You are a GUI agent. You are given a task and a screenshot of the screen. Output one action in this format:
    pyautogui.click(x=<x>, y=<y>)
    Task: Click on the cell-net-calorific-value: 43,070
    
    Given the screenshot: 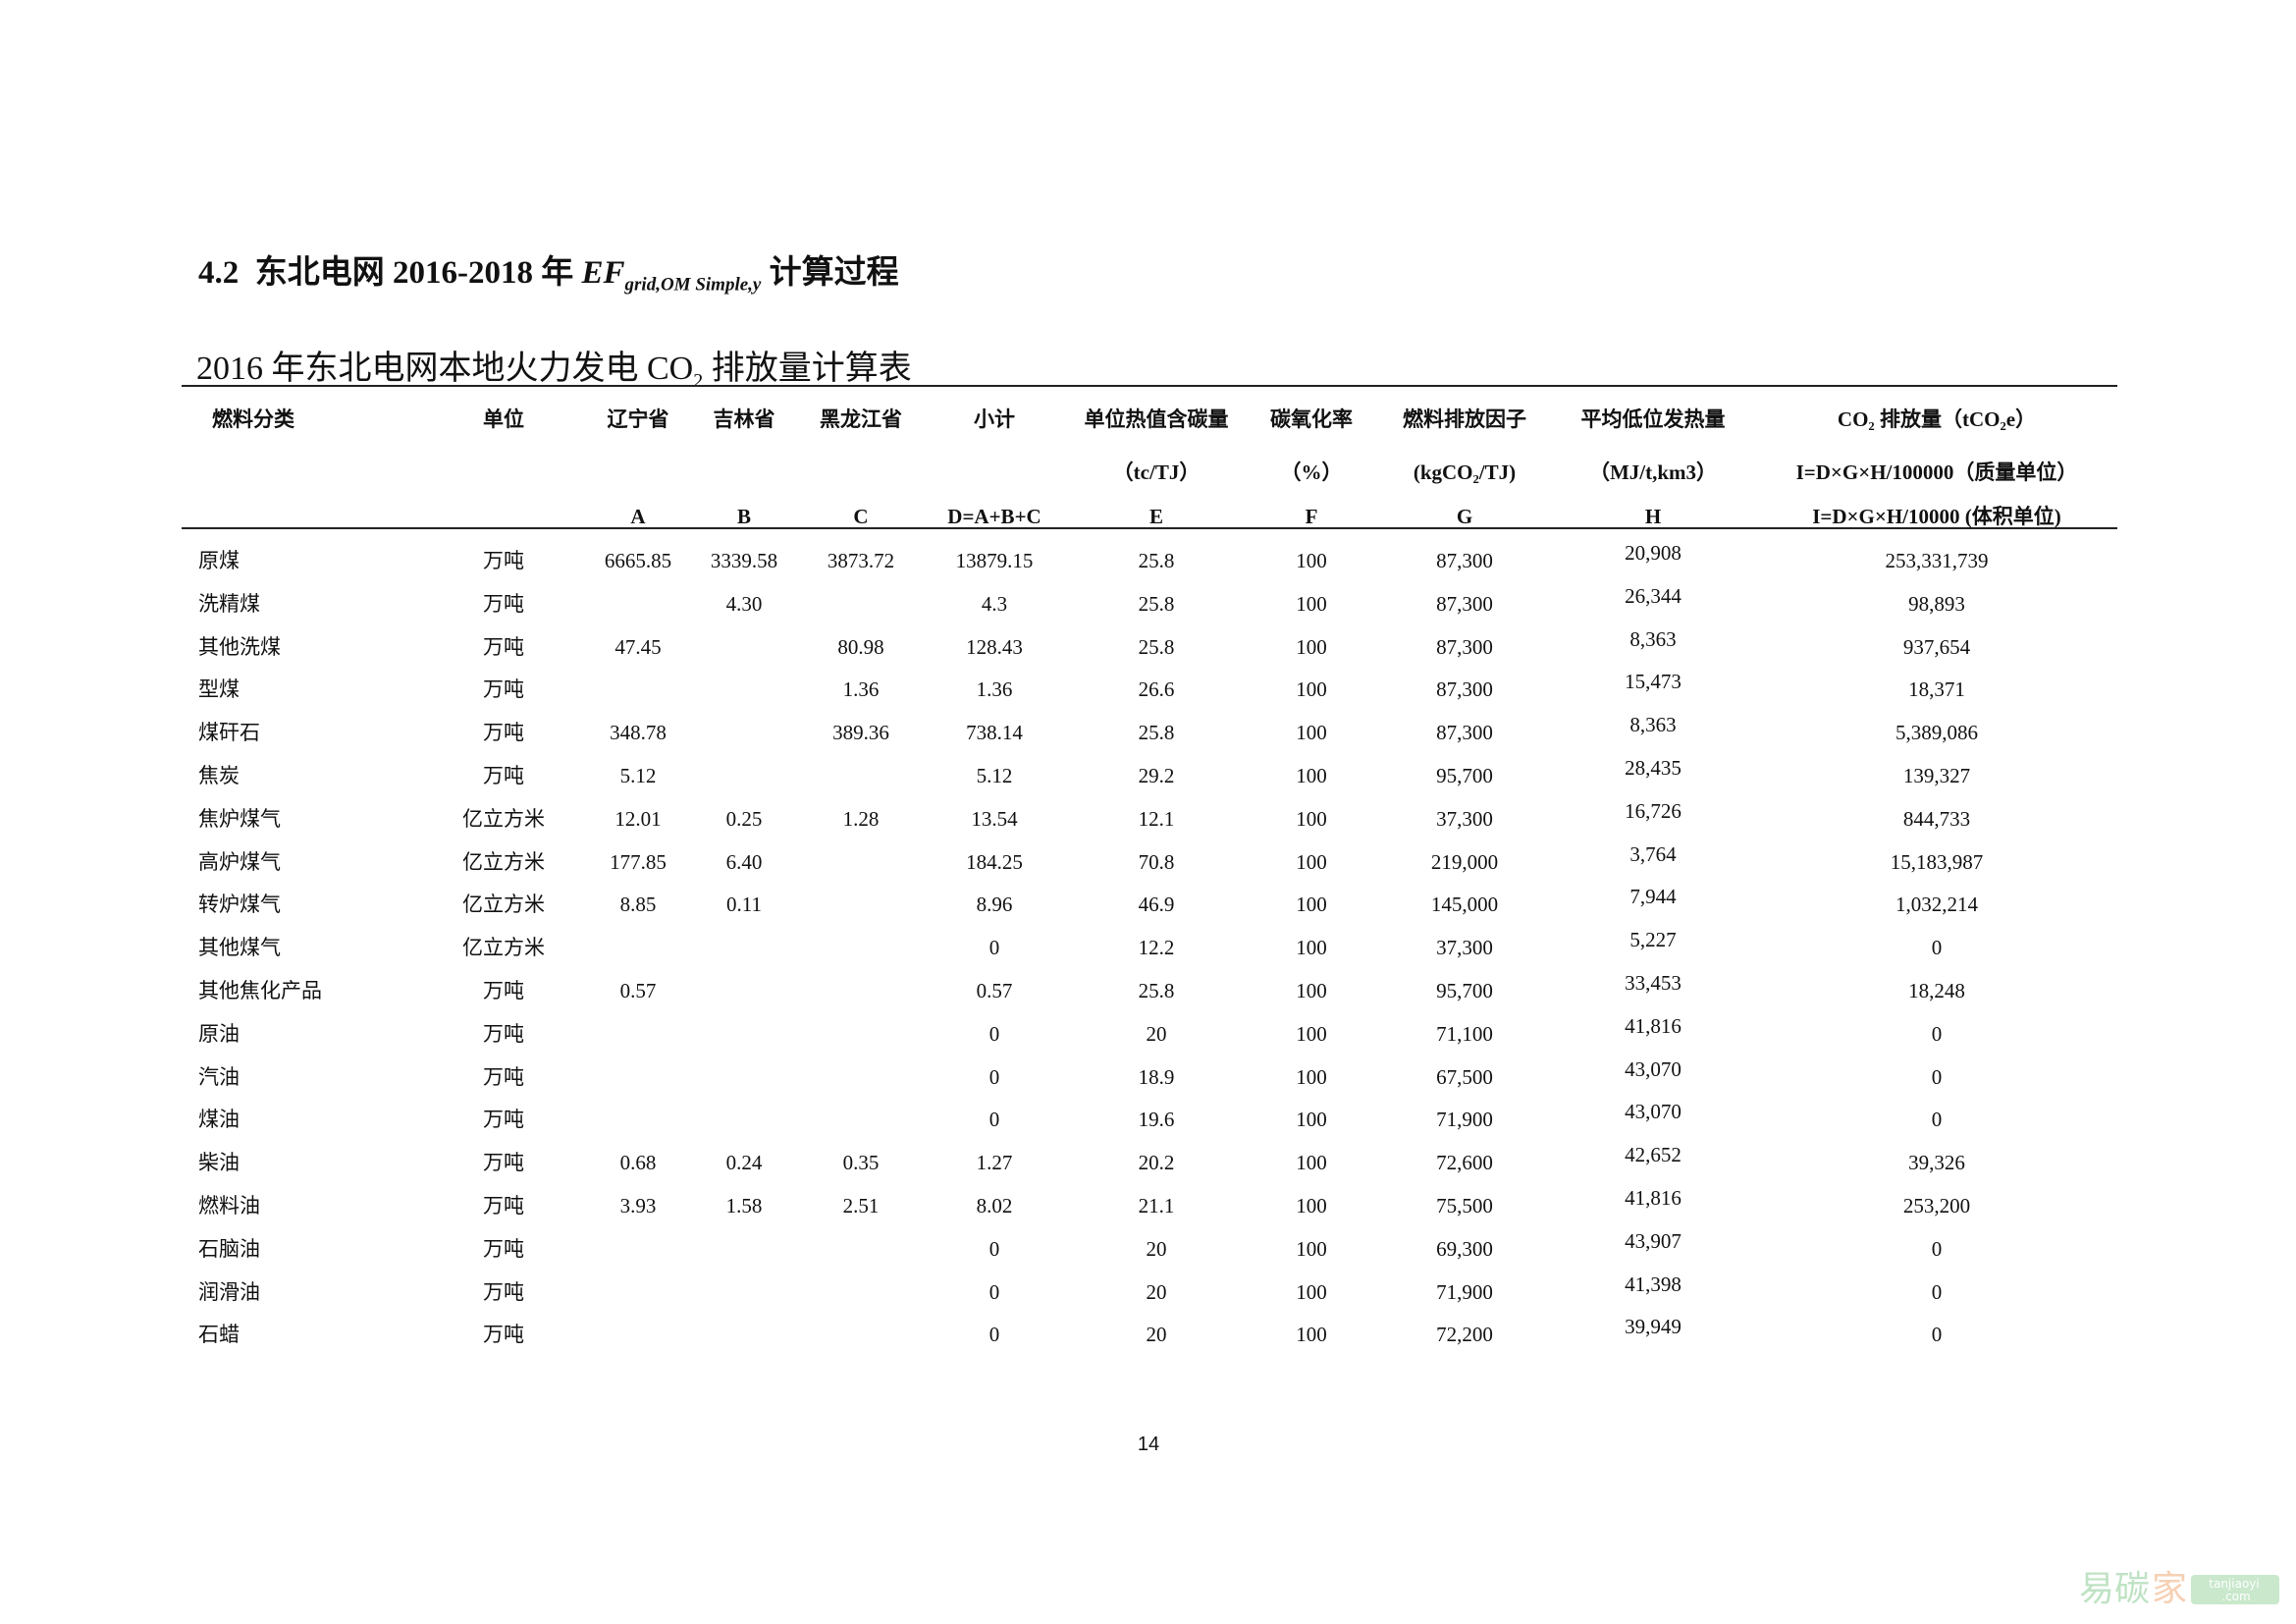 What is the action you would take?
    pyautogui.click(x=1653, y=1068)
    